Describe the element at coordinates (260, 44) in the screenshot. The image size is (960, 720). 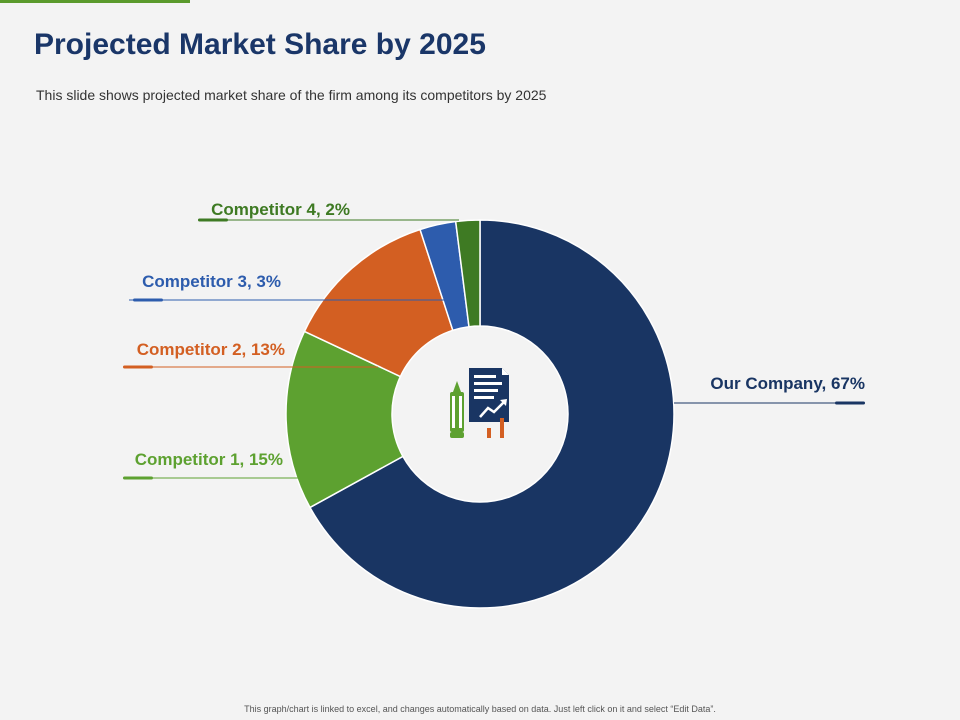
I see `page-title: Projected Market Share by 2025` at that location.